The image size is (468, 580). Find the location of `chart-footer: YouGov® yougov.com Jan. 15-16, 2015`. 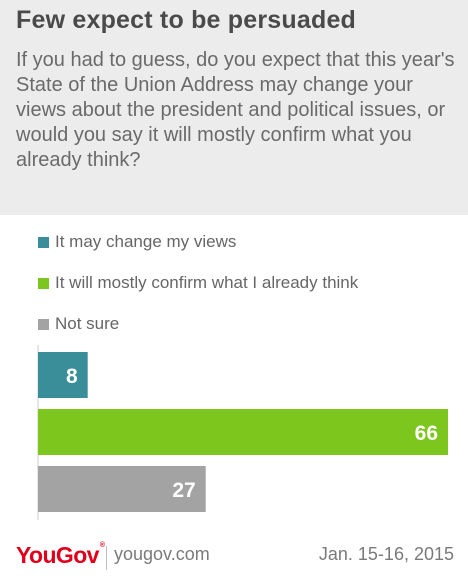

chart-footer: YouGov® yougov.com Jan. 15-16, 2015 is located at coordinates (234, 560).